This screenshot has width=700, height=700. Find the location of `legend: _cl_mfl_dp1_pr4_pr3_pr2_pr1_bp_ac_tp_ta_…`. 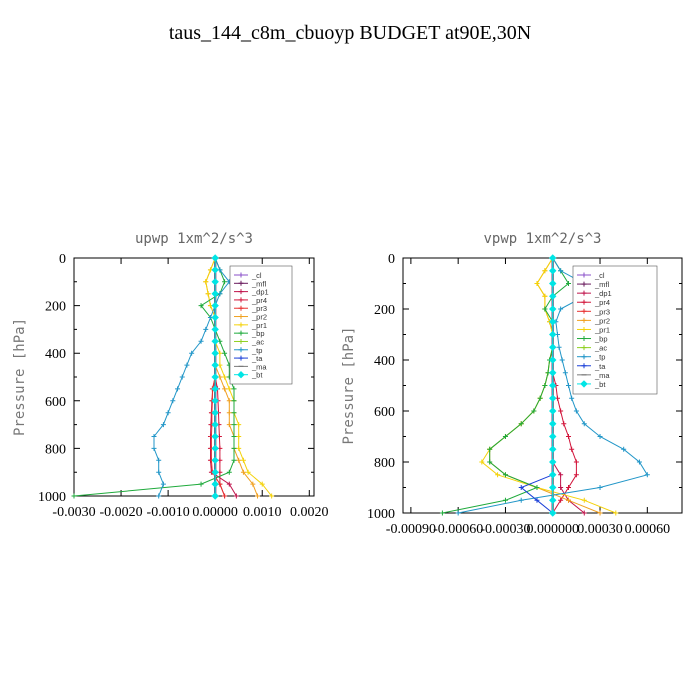

legend: _cl_mfl_dp1_pr4_pr3_pr2_pr1_bp_ac_tp_ta_… is located at coordinates (615, 330).